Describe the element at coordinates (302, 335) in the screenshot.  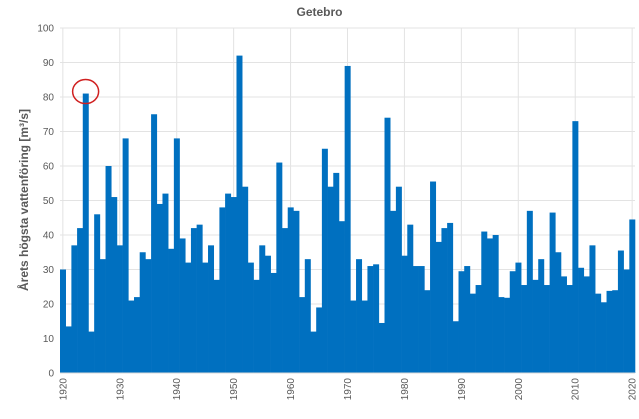
I see `bar-1962` at that location.